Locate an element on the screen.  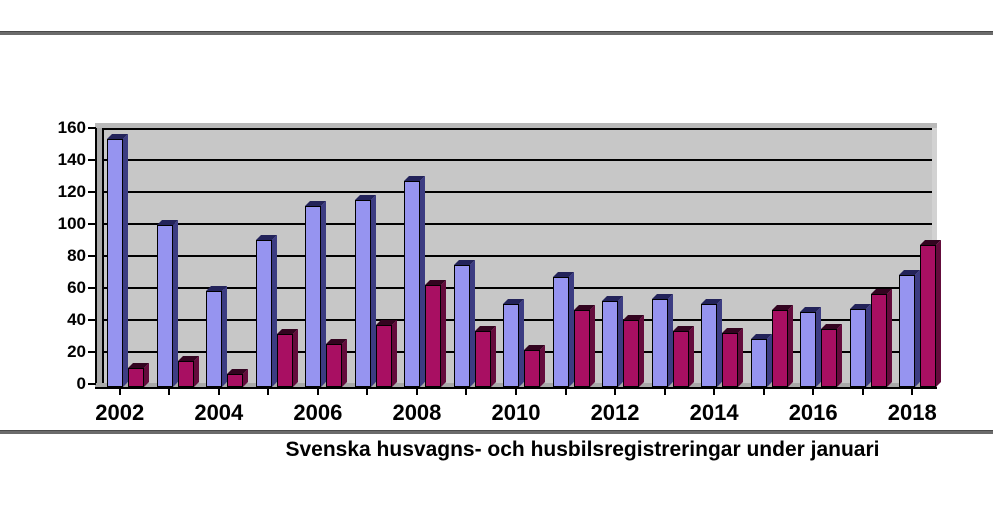
x-axis-label: 2012 is located at coordinates (615, 412).